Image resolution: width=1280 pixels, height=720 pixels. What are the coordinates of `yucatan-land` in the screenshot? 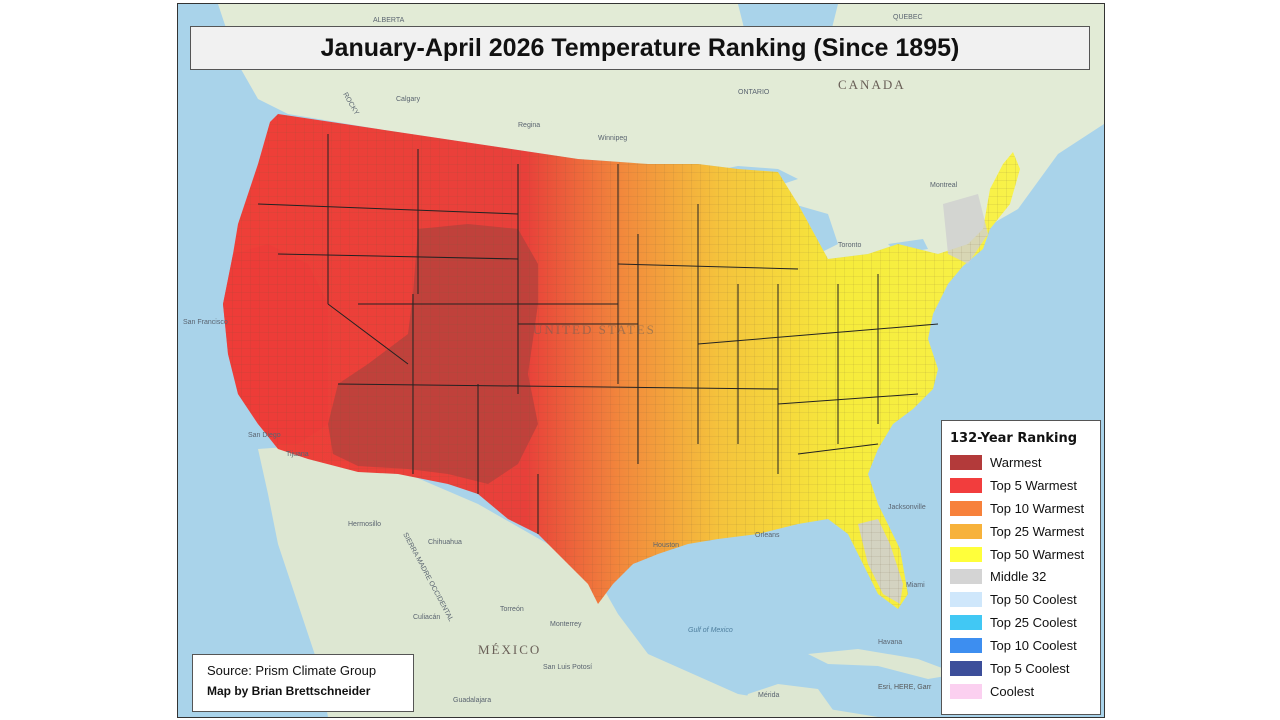 It's located at (788, 700).